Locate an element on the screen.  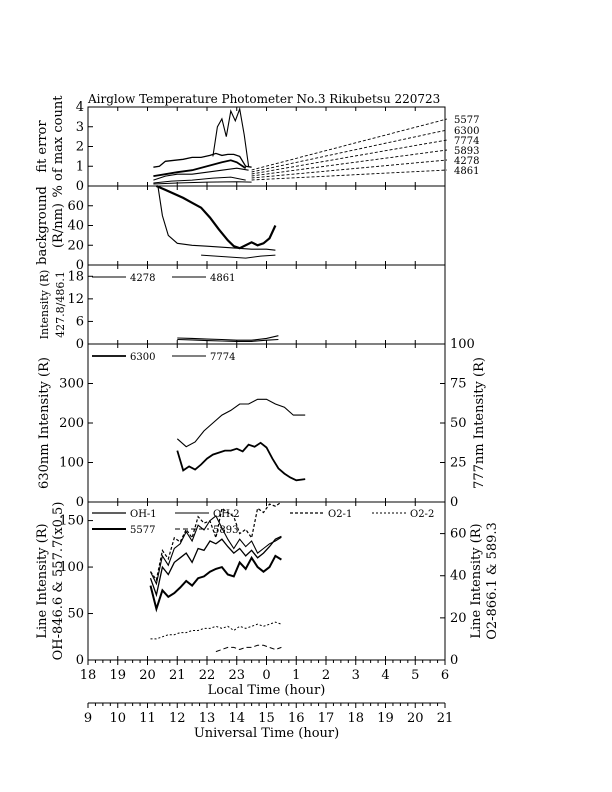
channel-label-4278: 4278 is located at coordinates (466, 161).